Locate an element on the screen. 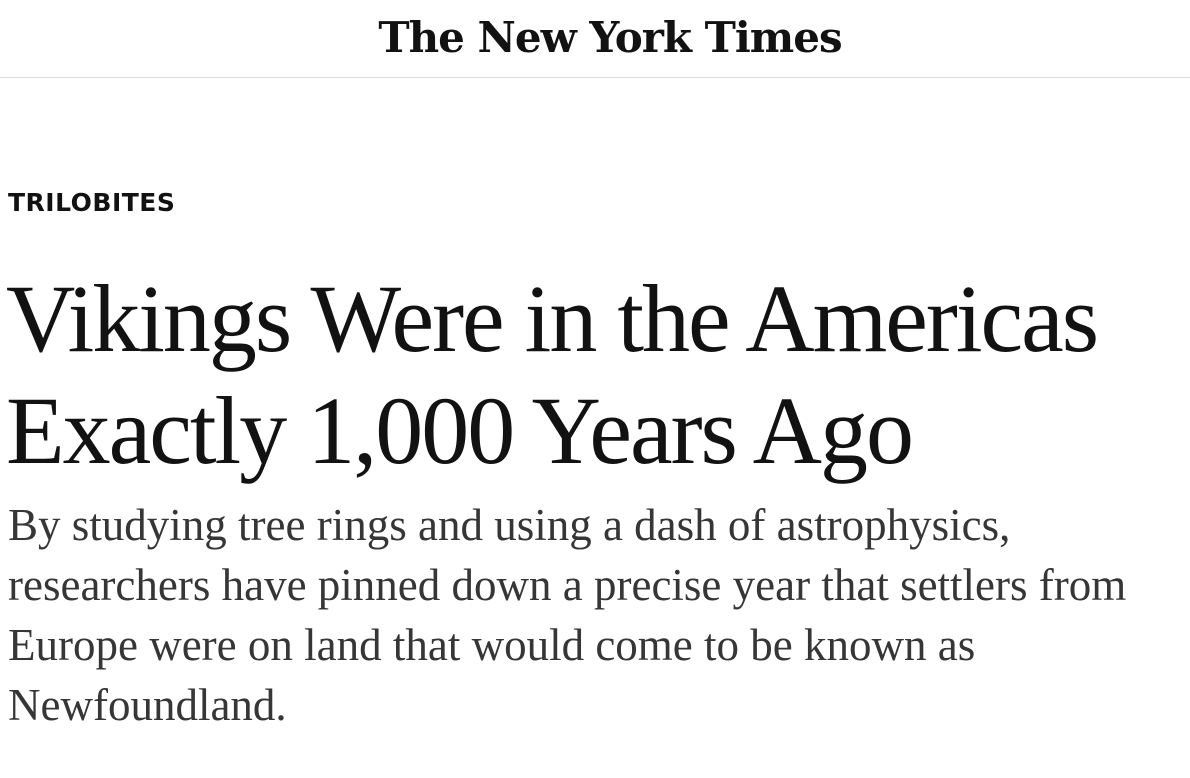  section-kicker: Trilobites is located at coordinates (92, 202).